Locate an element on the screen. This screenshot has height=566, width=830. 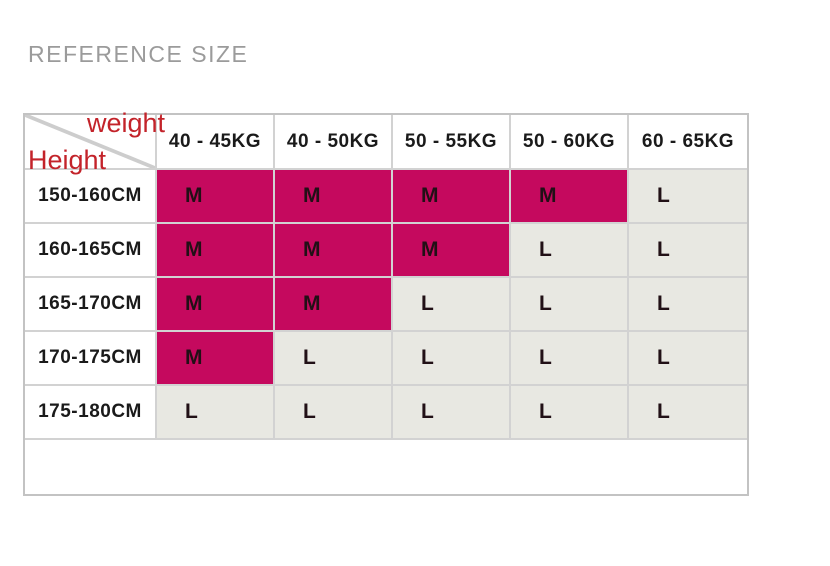
col-header-40-45kg: 40 - 45KG is located at coordinates (216, 142).